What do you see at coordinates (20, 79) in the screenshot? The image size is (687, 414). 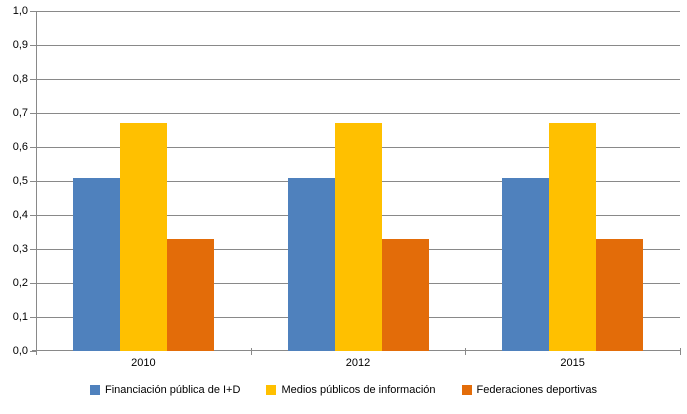 I see `y-axis-tick-label: 0,8` at bounding box center [20, 79].